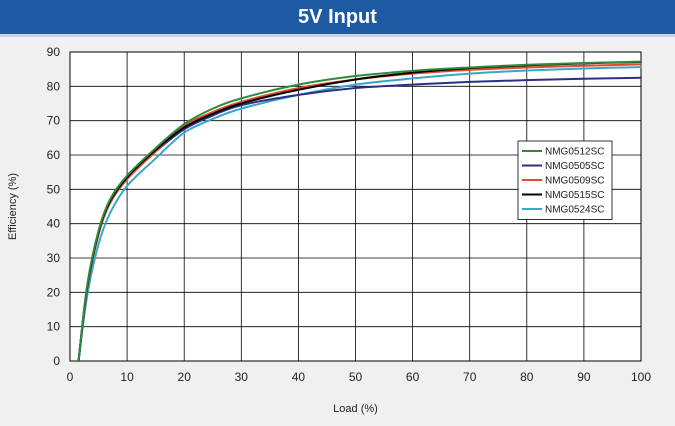 This screenshot has width=675, height=426. I want to click on legend-label: NMG0515SC, so click(574, 195).